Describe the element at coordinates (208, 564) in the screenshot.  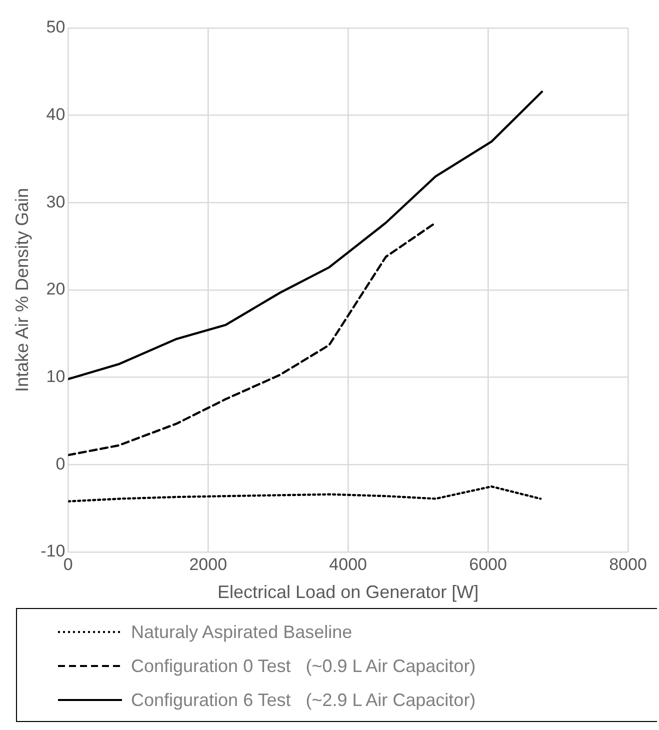
I see `x-tick-label: 2000` at that location.